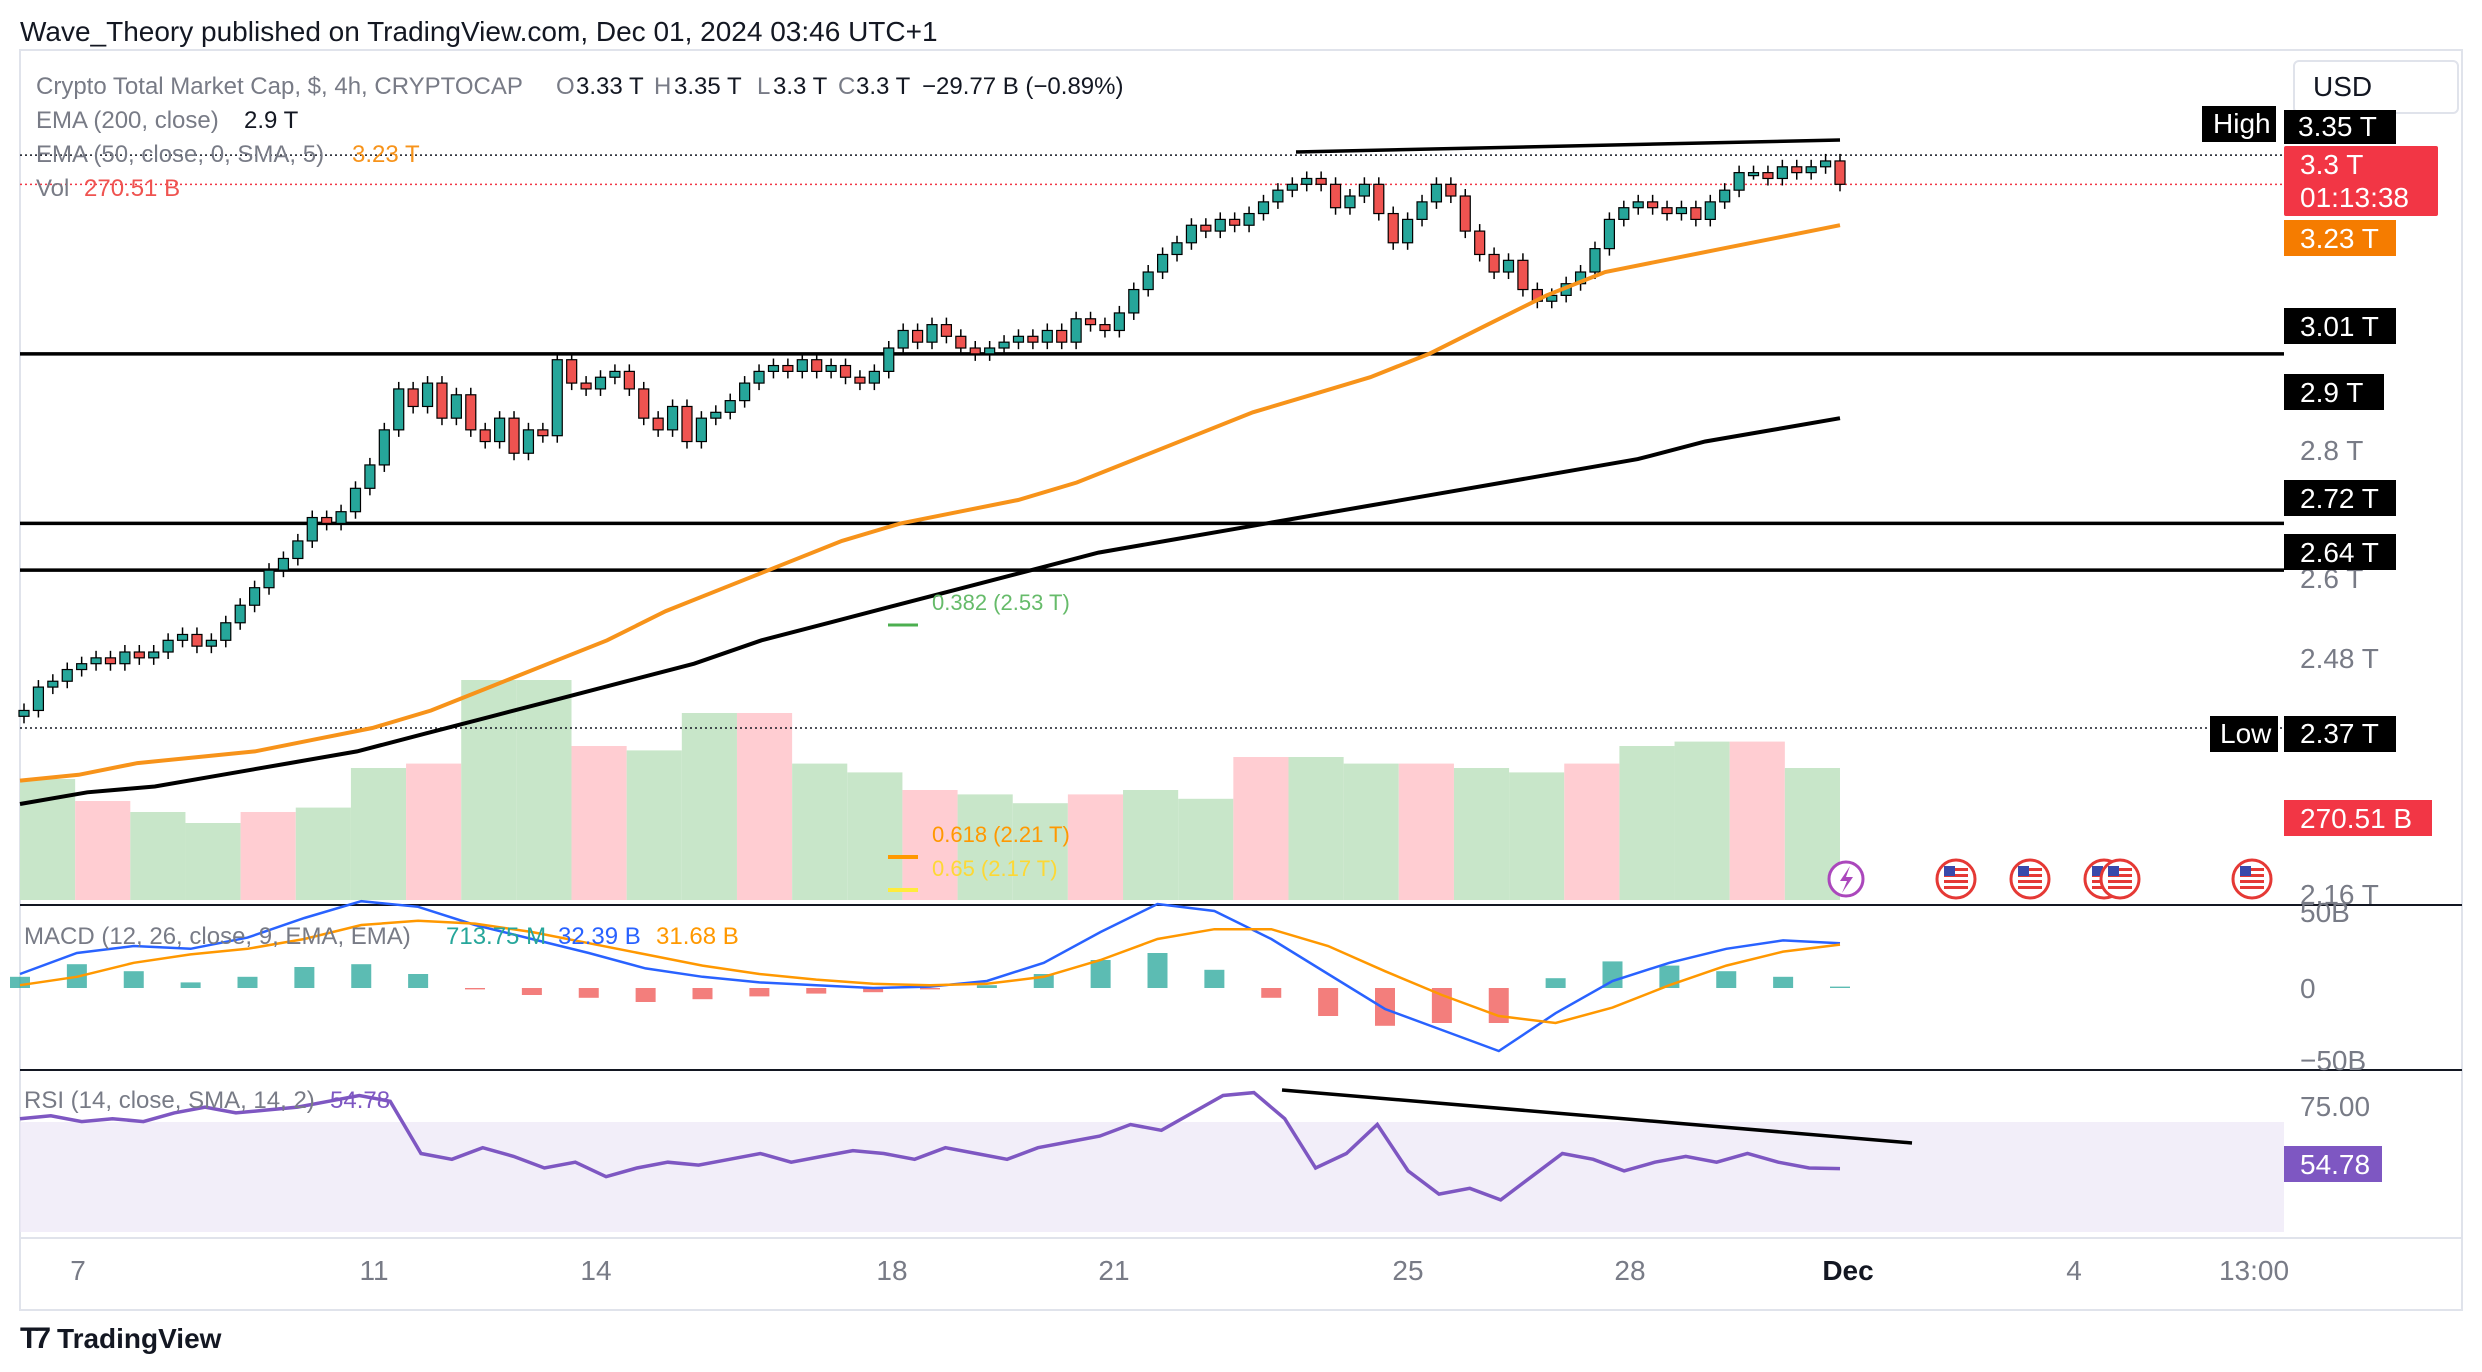 Image resolution: width=2482 pixels, height=1372 pixels. I want to click on low-label-badge, so click(2244, 734).